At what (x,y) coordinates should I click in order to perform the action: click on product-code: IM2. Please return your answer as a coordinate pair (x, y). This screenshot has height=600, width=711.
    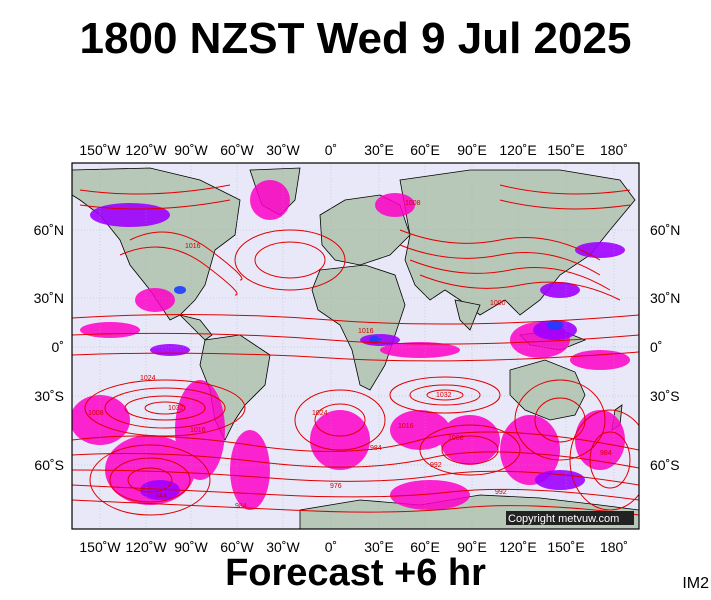
    Looking at the image, I should click on (695, 583).